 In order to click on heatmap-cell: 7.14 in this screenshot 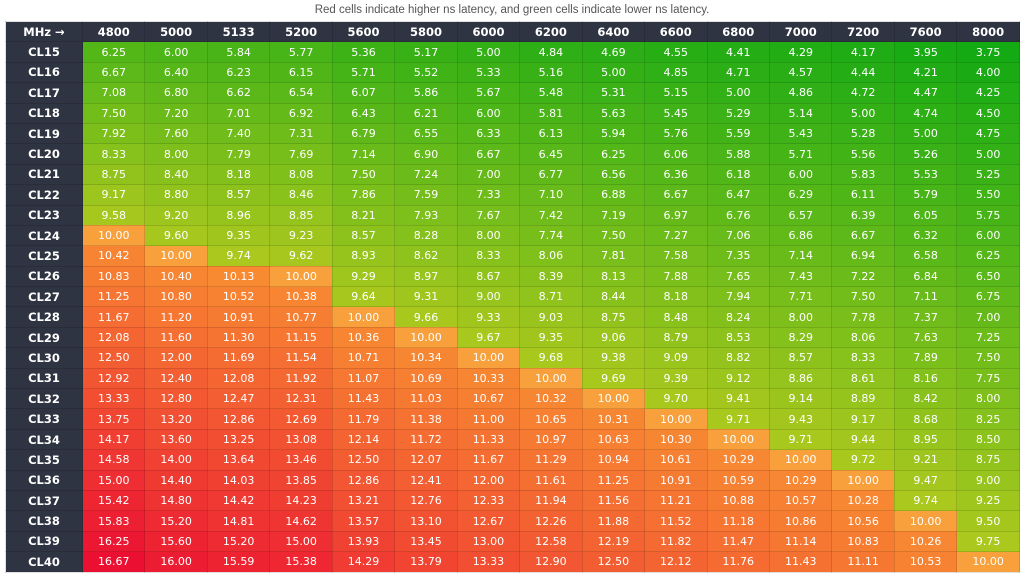, I will do `click(800, 256)`.